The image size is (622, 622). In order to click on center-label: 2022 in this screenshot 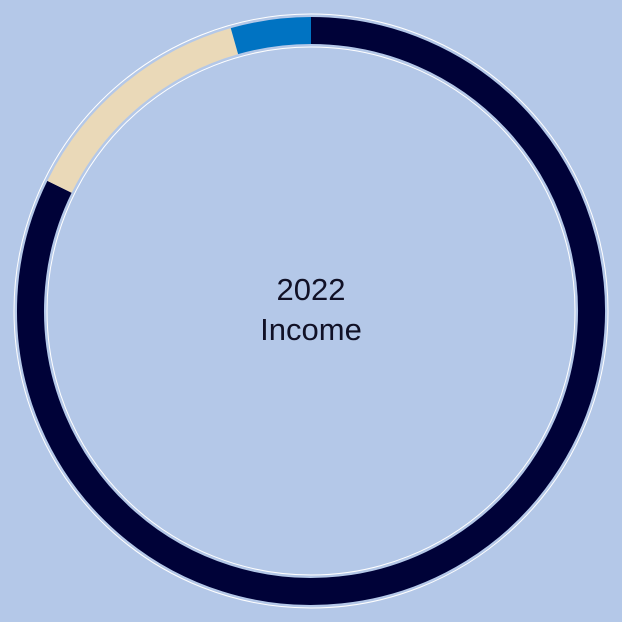, I will do `click(311, 289)`.